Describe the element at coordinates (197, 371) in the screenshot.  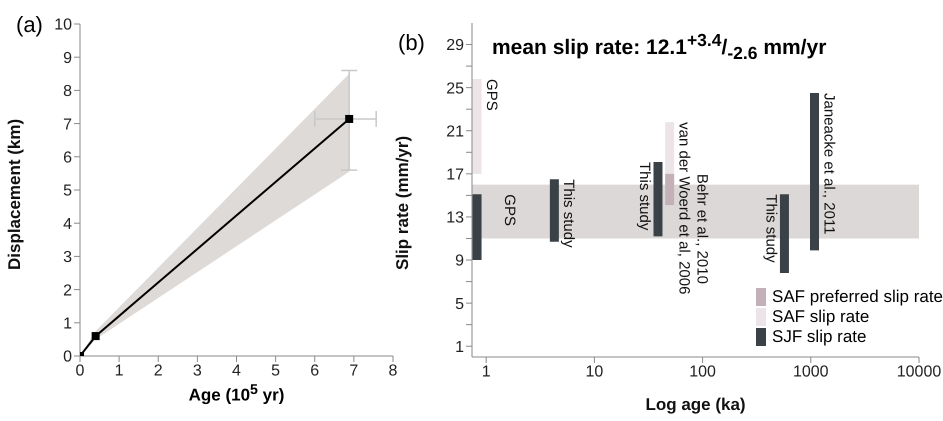
I see `x-tick-label: 3` at that location.